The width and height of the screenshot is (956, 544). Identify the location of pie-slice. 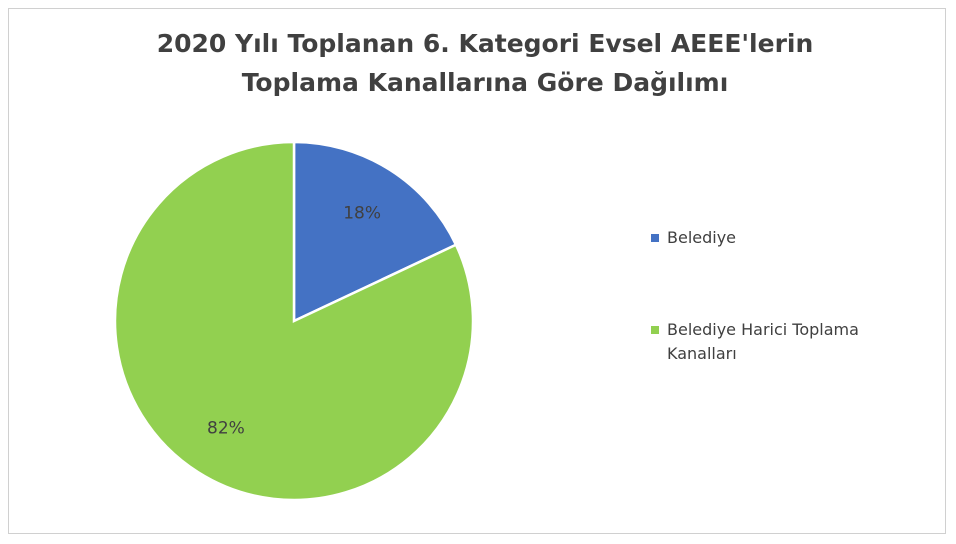
(375, 231).